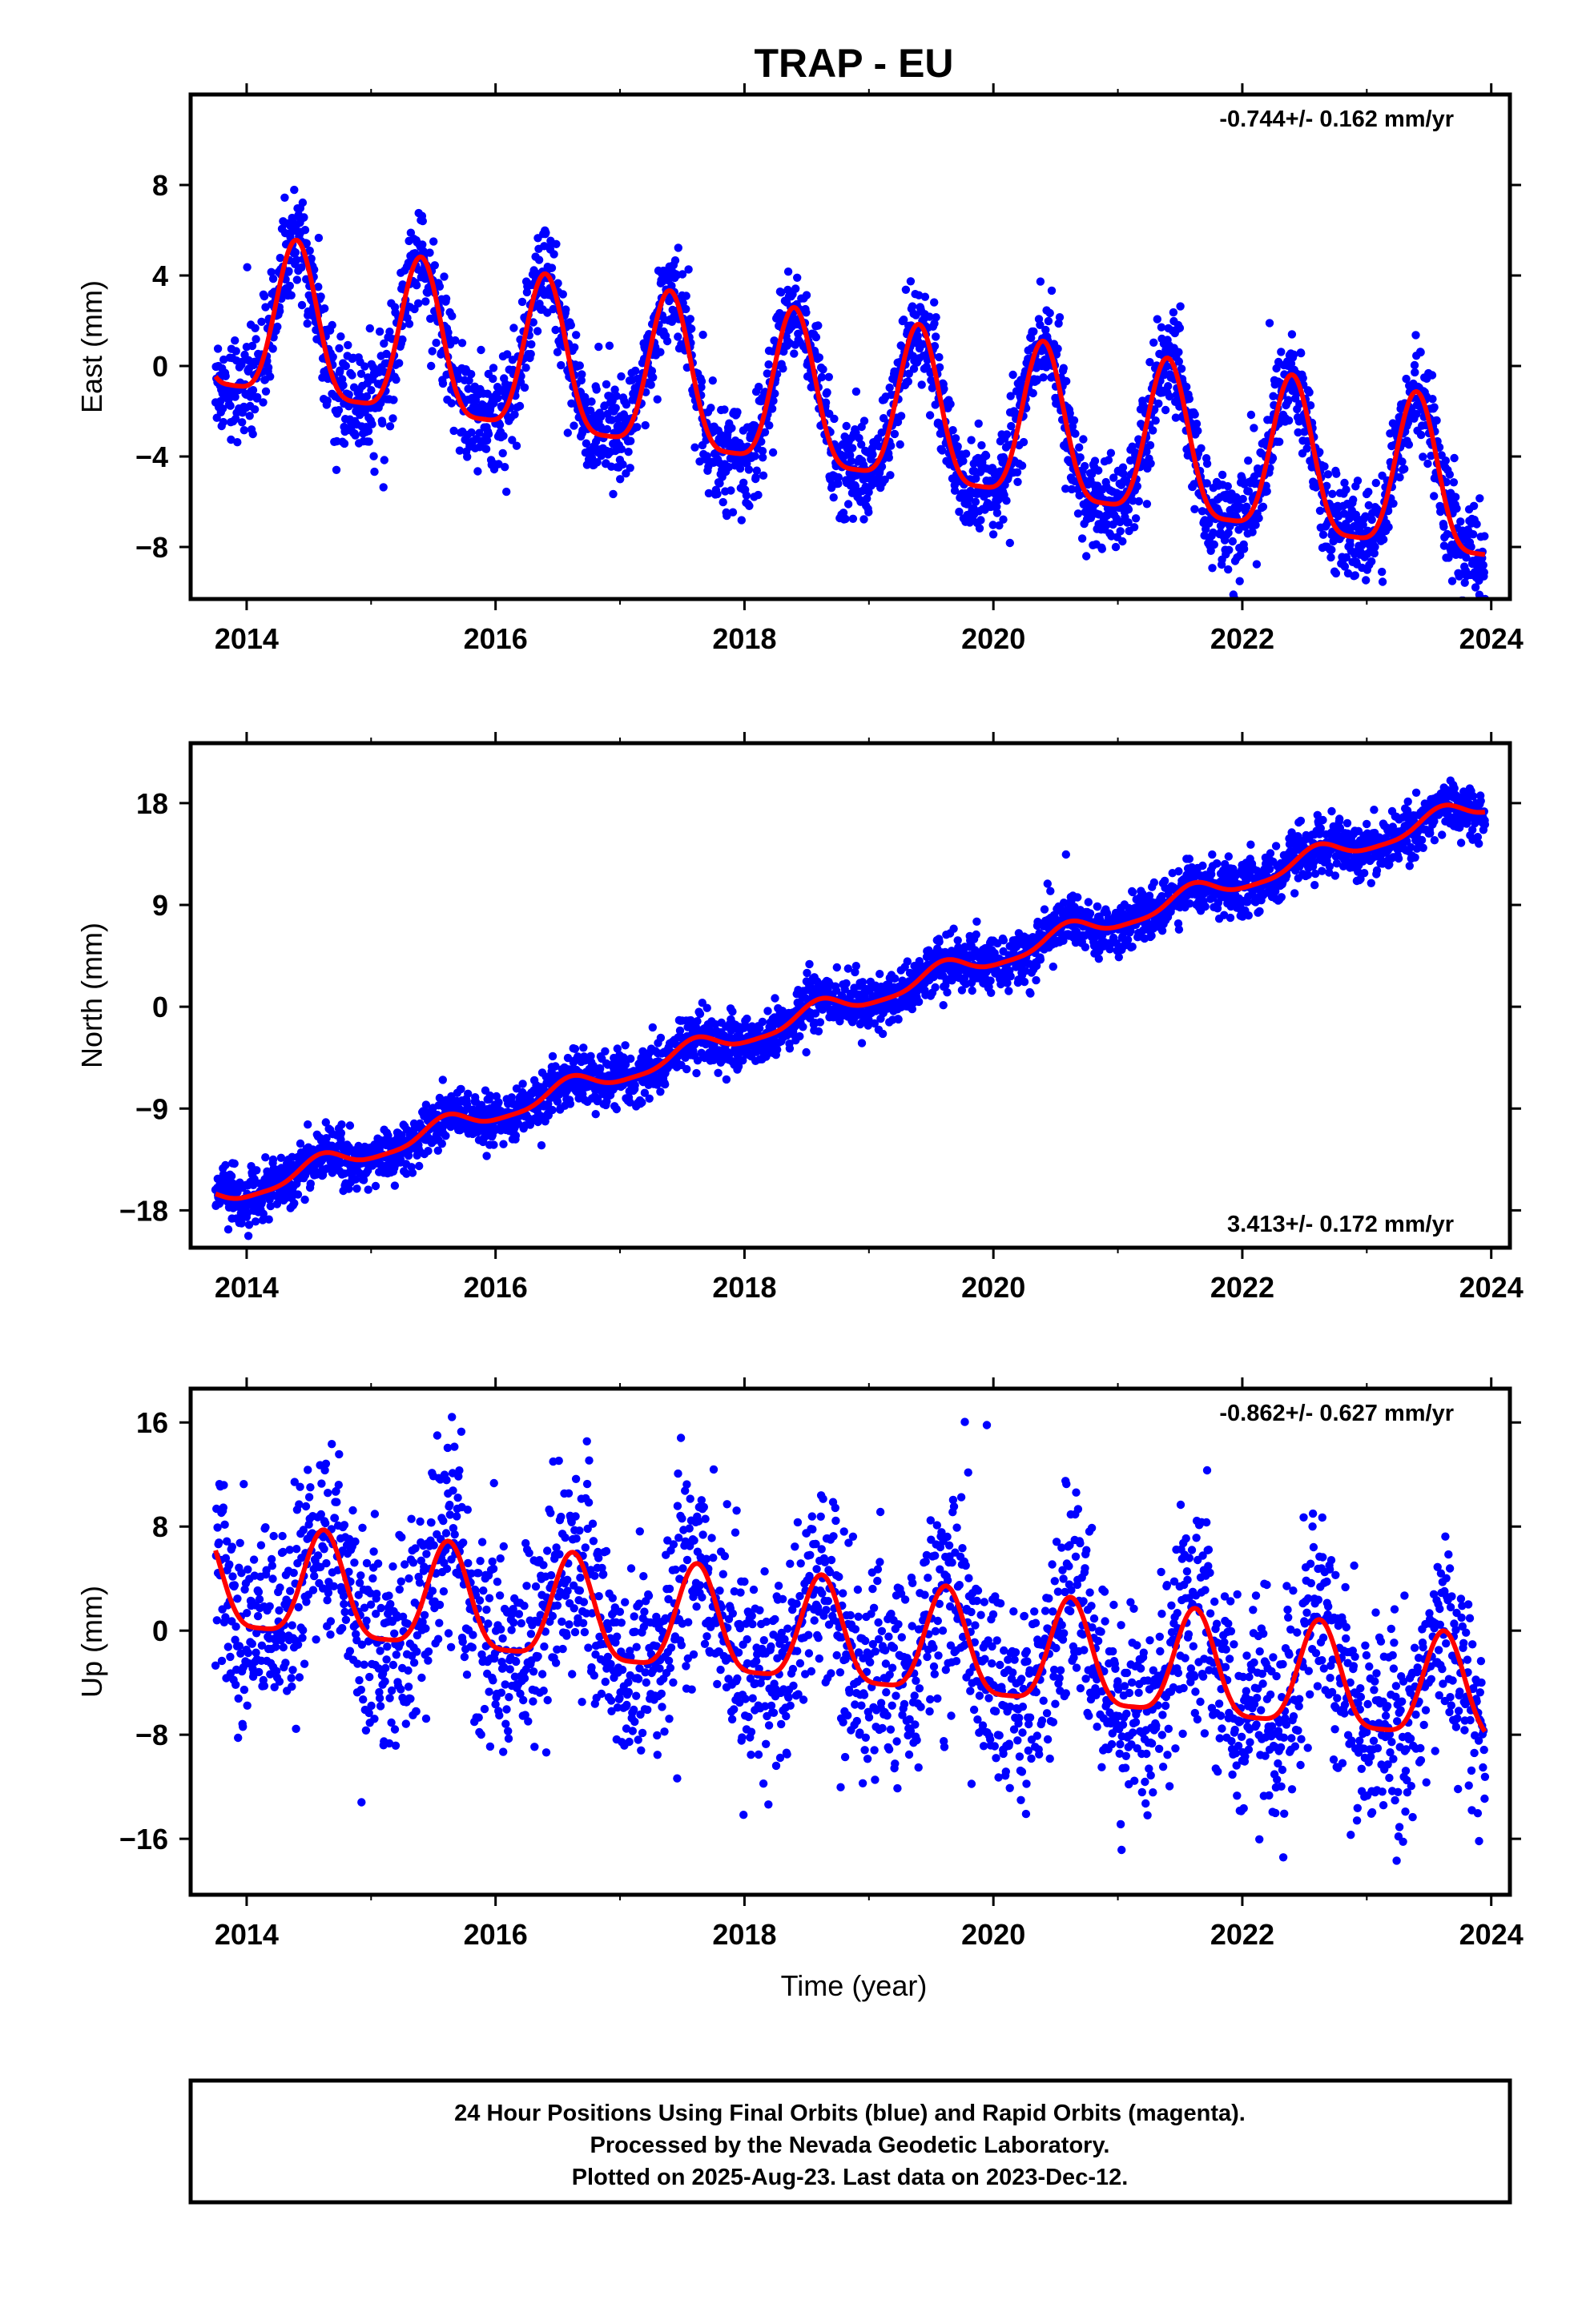  I want to click on east-rate-label: -0.744+/- 0.162 mm/yr, so click(1336, 119).